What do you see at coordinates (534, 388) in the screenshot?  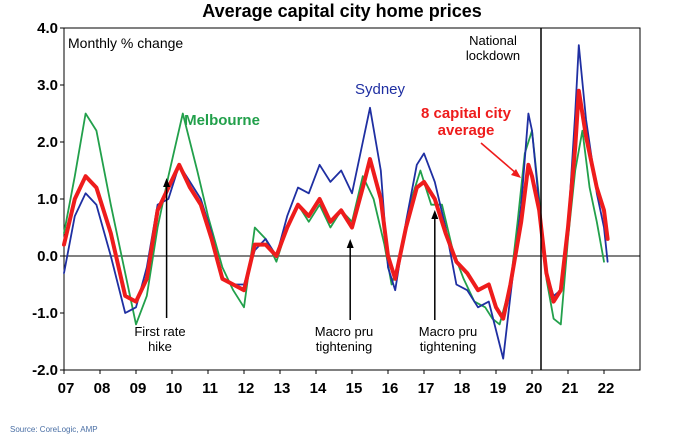 I see `x-tick-label: 20` at bounding box center [534, 388].